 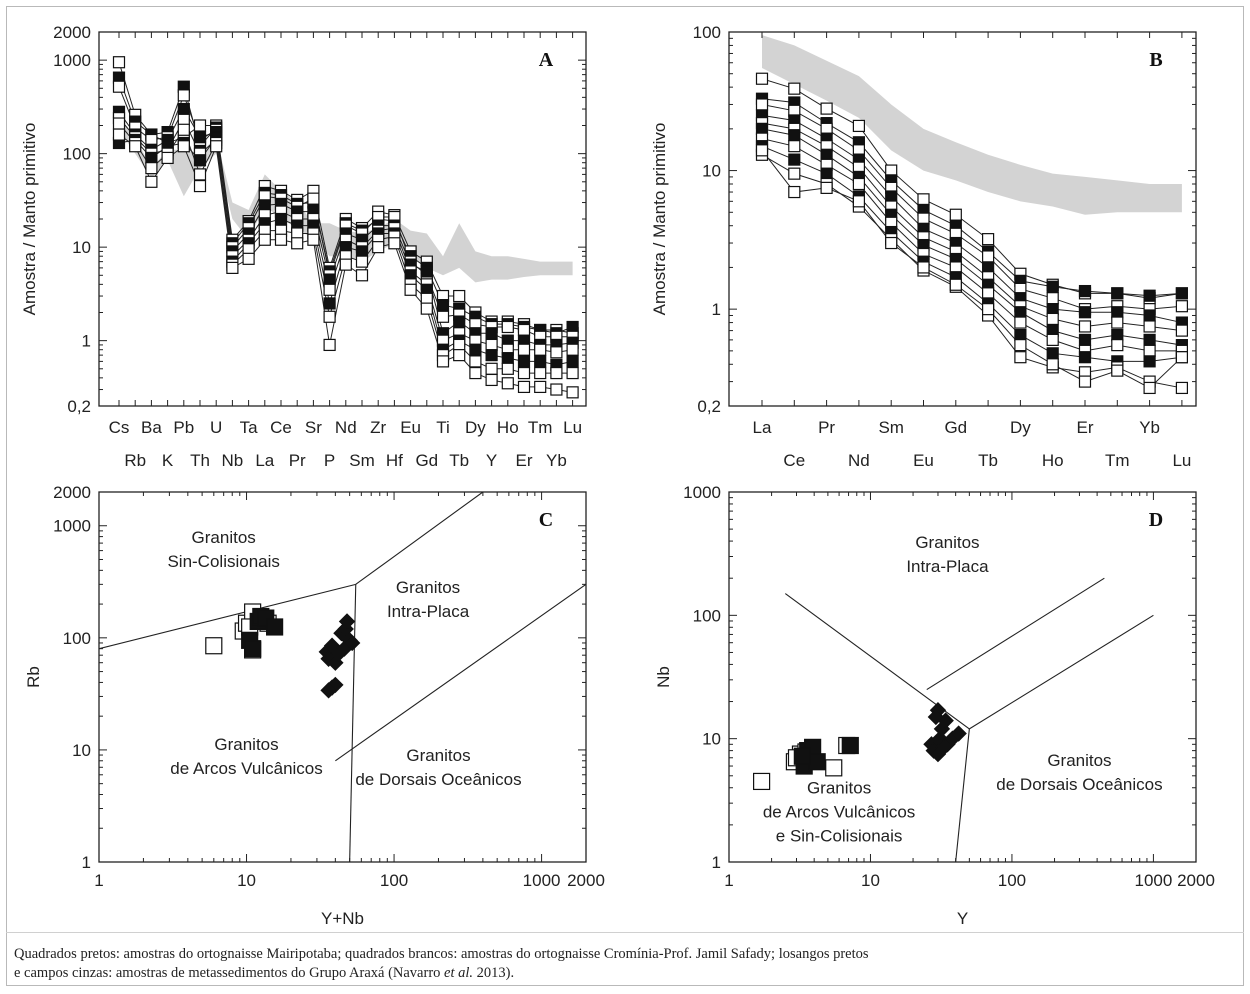 What do you see at coordinates (716, 309) in the screenshot?
I see `panel-b-ytick-label: 1` at bounding box center [716, 309].